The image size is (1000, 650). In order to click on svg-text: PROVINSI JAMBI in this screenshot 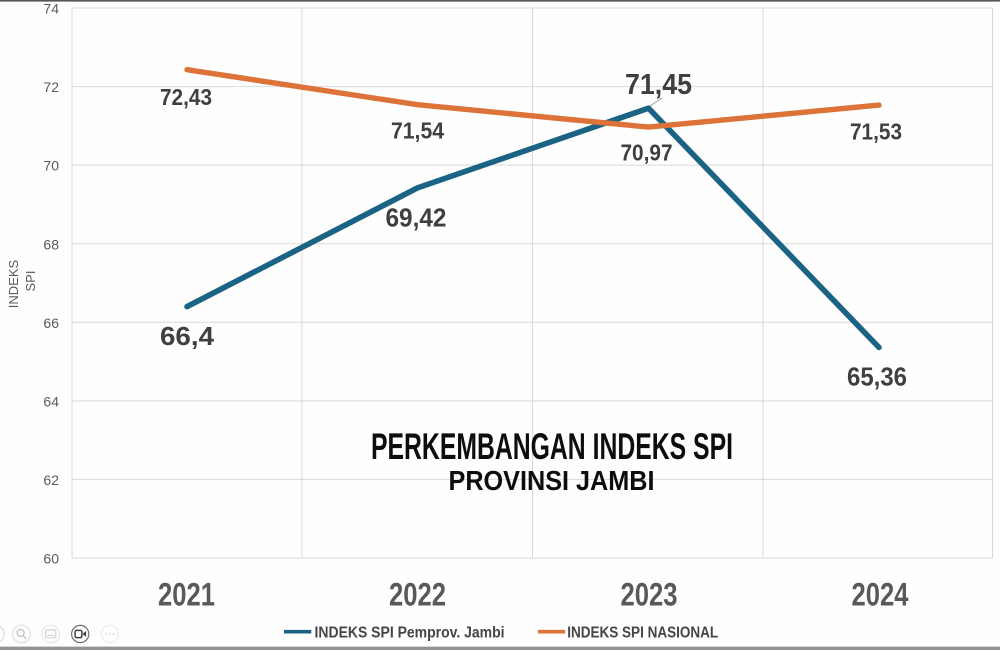, I will do `click(552, 480)`.